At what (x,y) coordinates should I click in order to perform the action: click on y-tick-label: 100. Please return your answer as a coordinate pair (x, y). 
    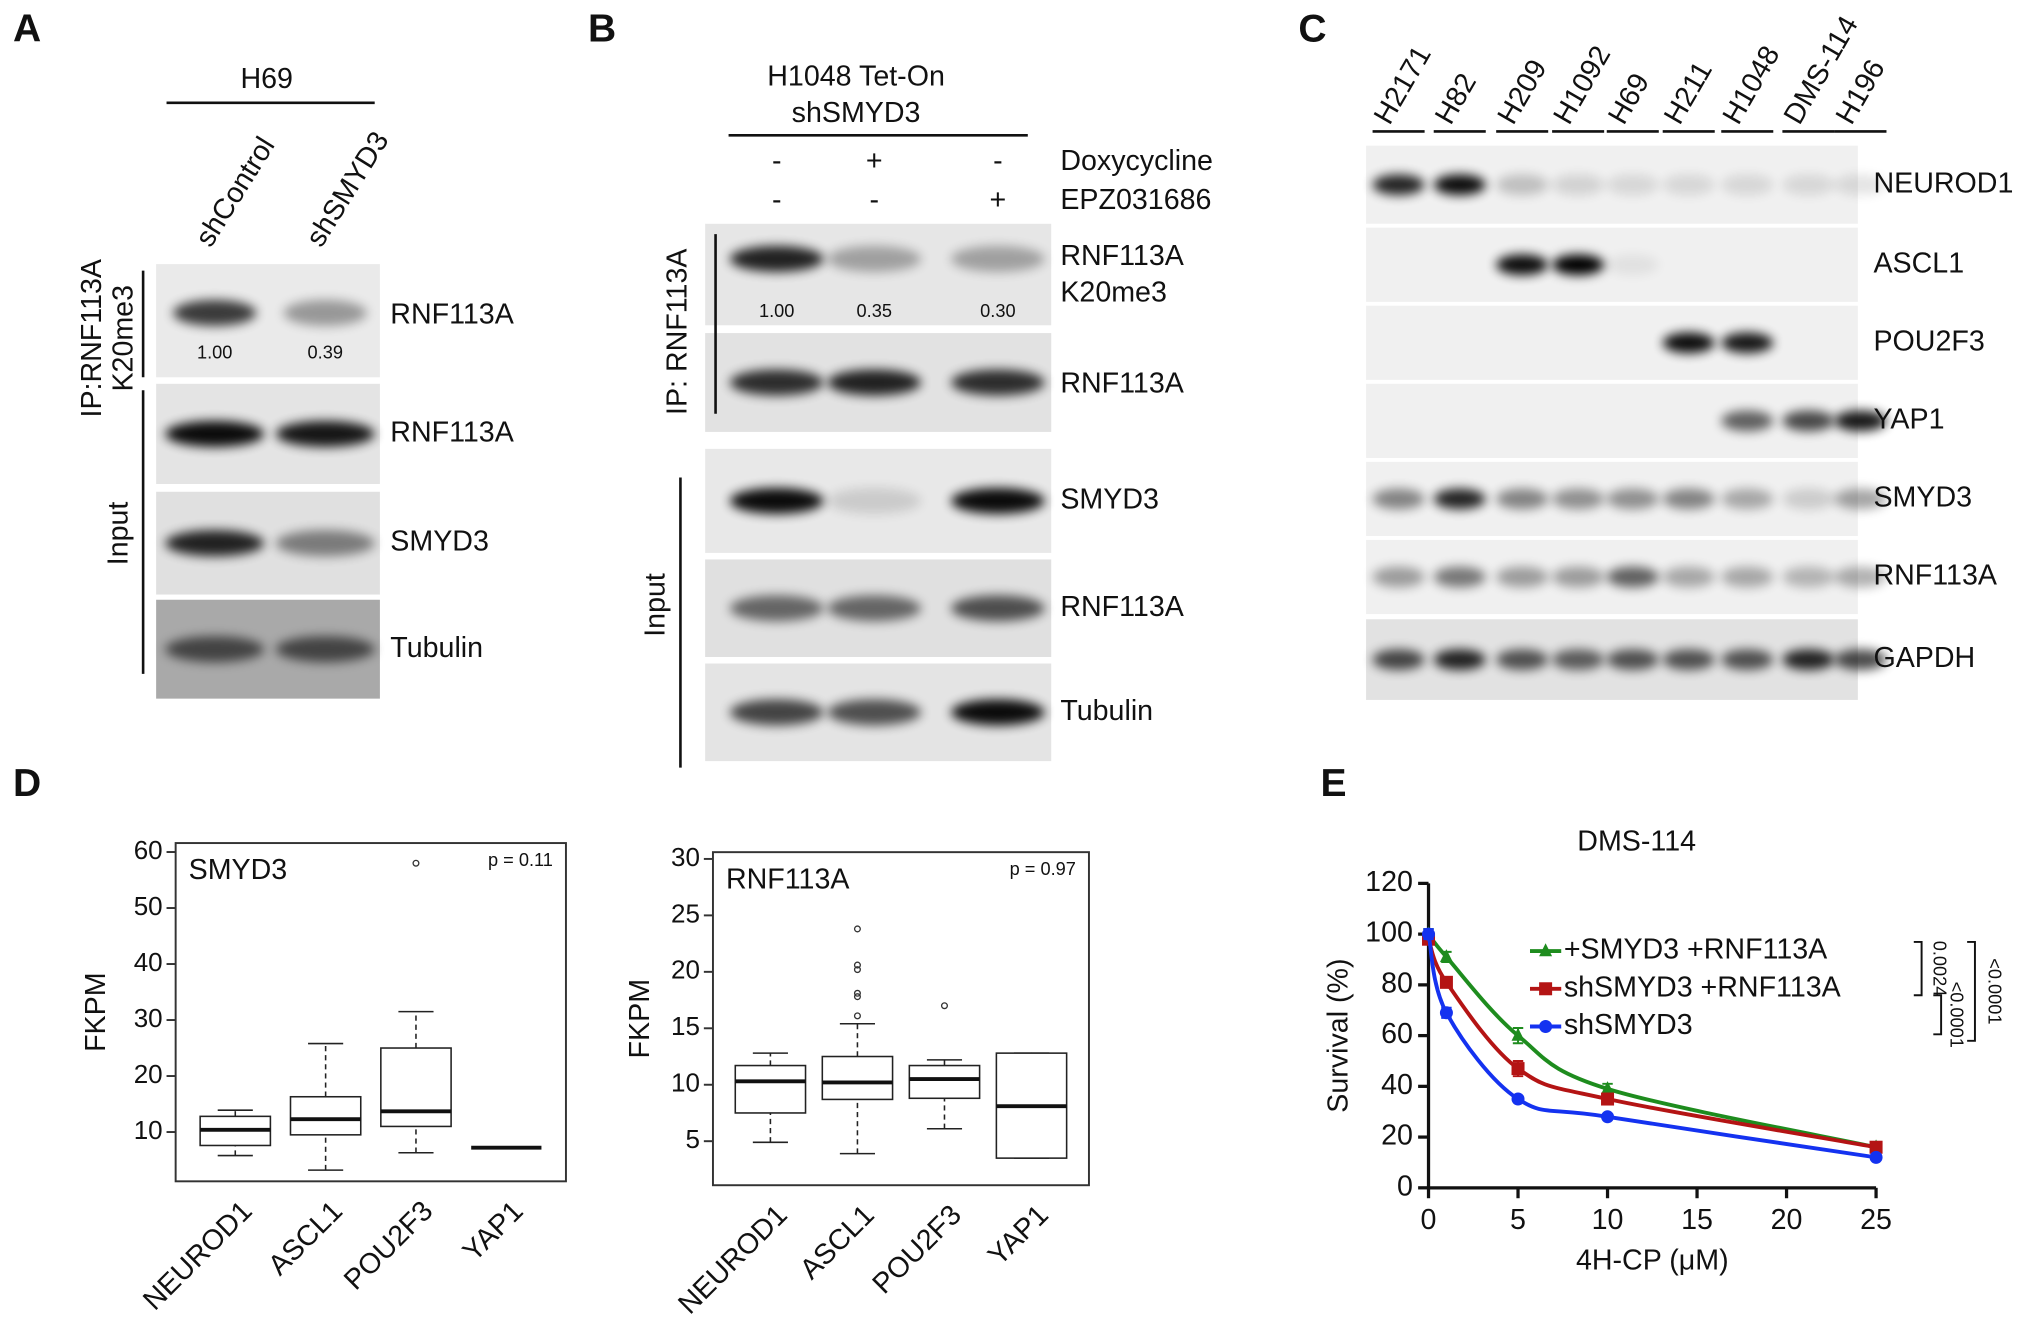
    Looking at the image, I should click on (1389, 933).